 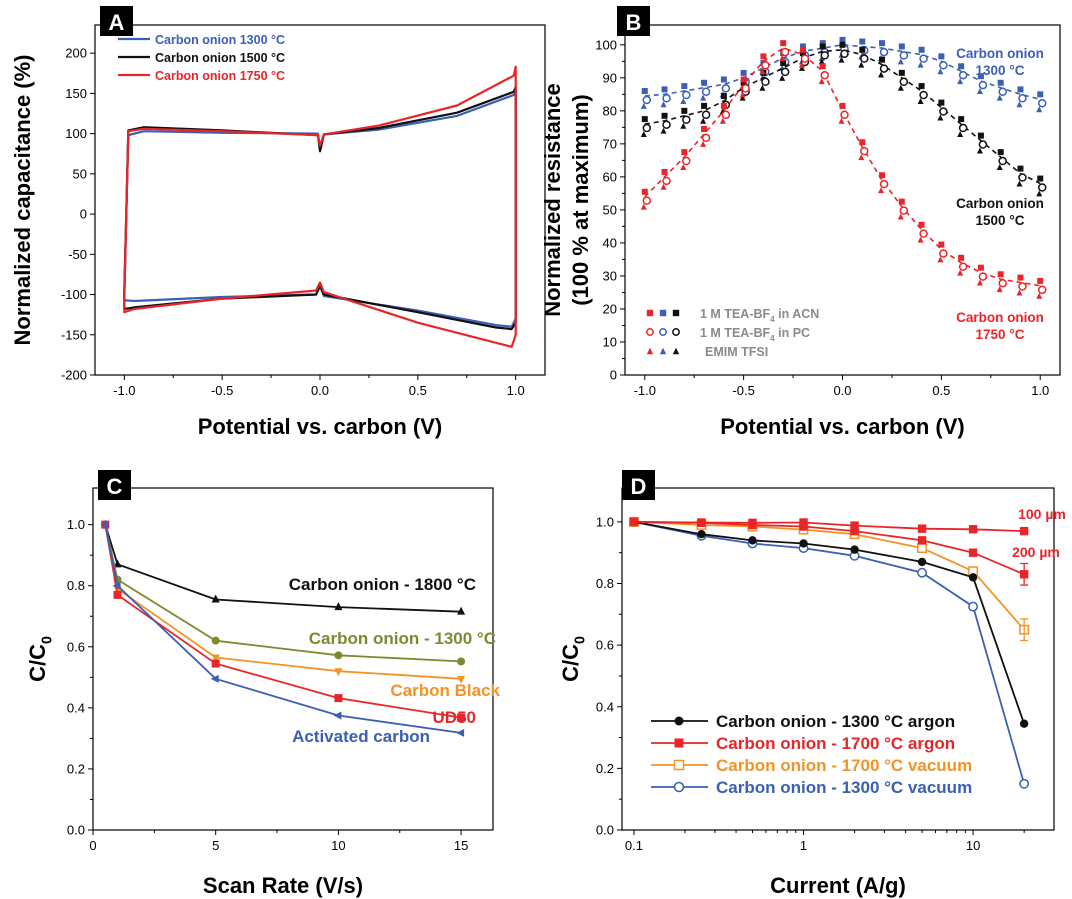 What do you see at coordinates (639, 486) in the screenshot?
I see `panel-label: D` at bounding box center [639, 486].